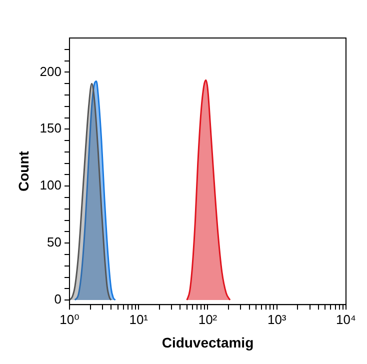 The height and width of the screenshot is (364, 367). Describe the element at coordinates (54, 242) in the screenshot. I see `y-tick-label: 50` at that location.